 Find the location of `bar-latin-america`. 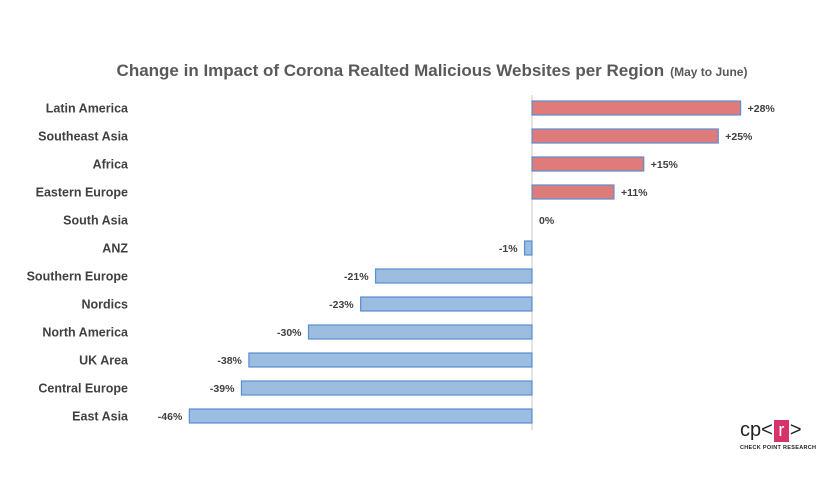

bar-latin-america is located at coordinates (636, 108).